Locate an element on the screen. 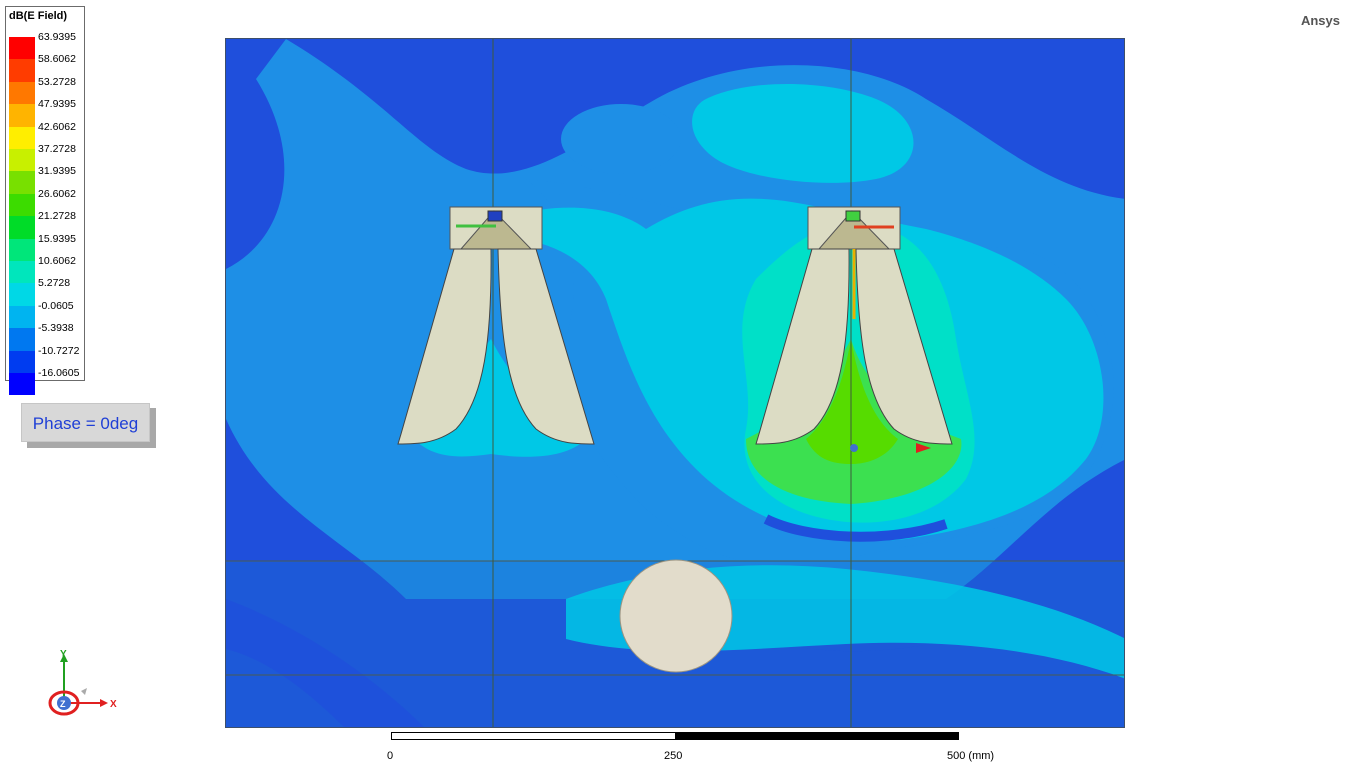 The height and width of the screenshot is (767, 1352). legend-label: 63.9395 is located at coordinates (57, 37).